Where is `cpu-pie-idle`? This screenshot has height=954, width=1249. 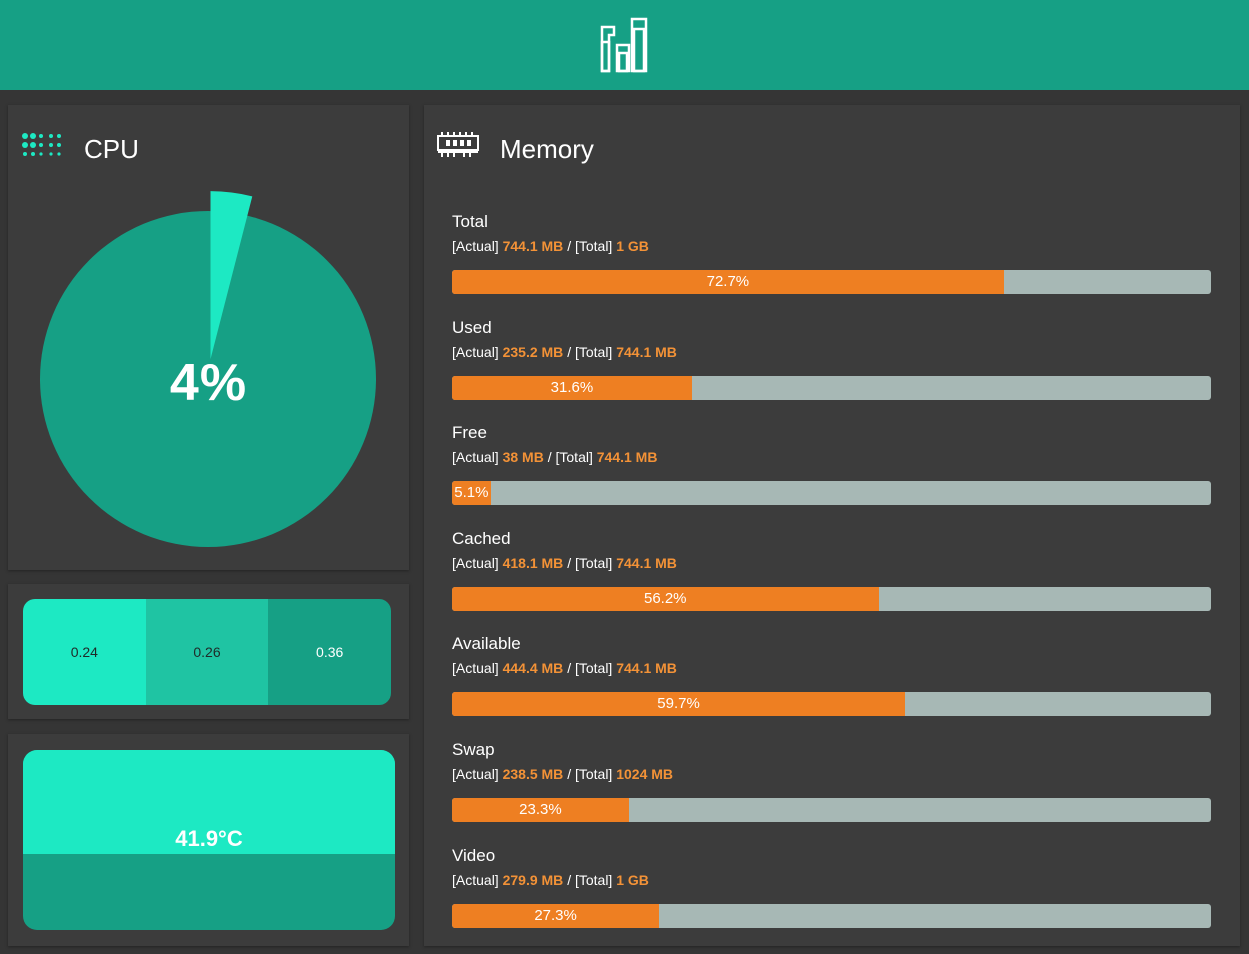 cpu-pie-idle is located at coordinates (208, 379).